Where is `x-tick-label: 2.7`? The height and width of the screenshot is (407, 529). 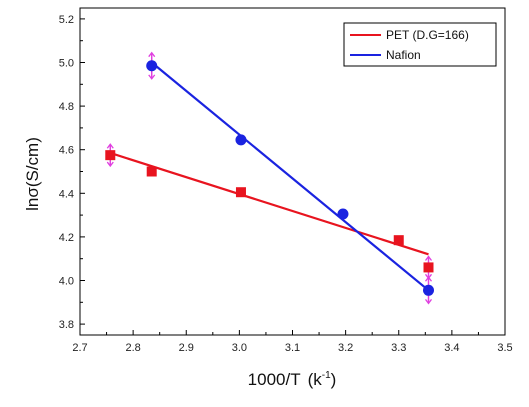 x-tick-label: 2.7 is located at coordinates (79, 348).